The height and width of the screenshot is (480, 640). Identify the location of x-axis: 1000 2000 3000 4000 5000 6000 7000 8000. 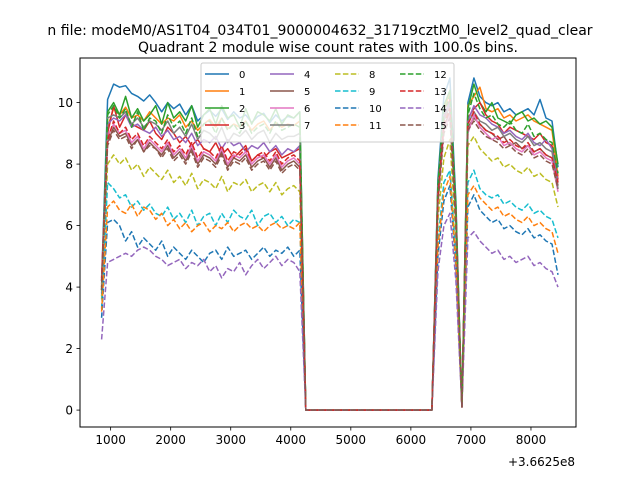
(320, 437).